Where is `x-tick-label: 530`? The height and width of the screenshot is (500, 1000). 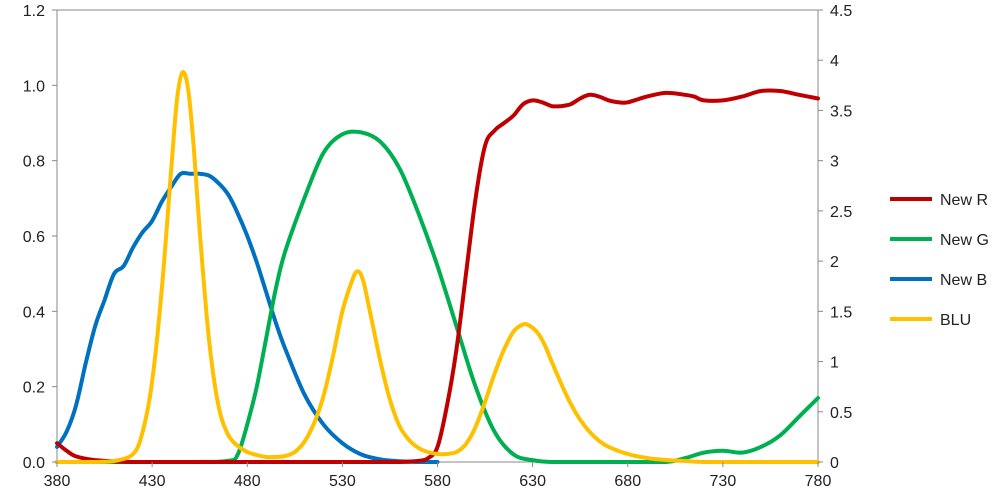
x-tick-label: 530 is located at coordinates (342, 481).